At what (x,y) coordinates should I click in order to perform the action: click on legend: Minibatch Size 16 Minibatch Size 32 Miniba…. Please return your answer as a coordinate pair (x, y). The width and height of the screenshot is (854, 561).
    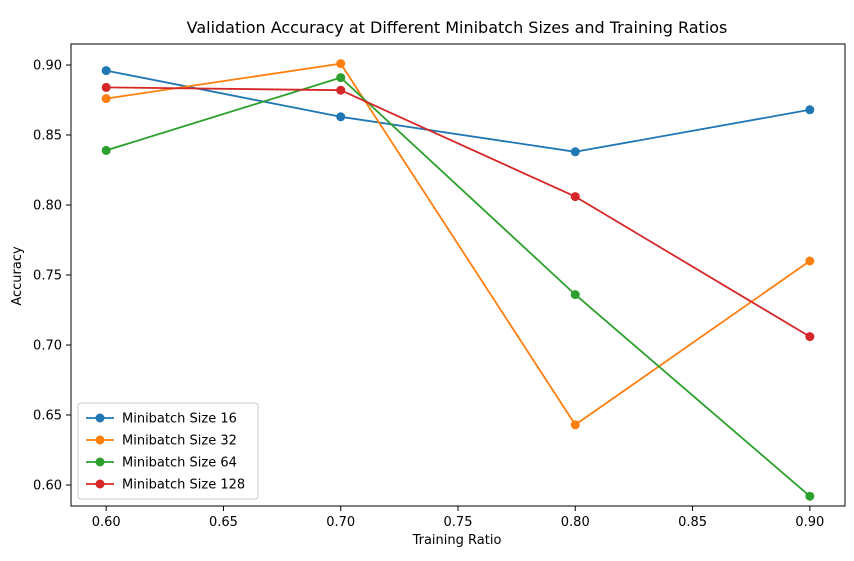
    Looking at the image, I should click on (168, 451).